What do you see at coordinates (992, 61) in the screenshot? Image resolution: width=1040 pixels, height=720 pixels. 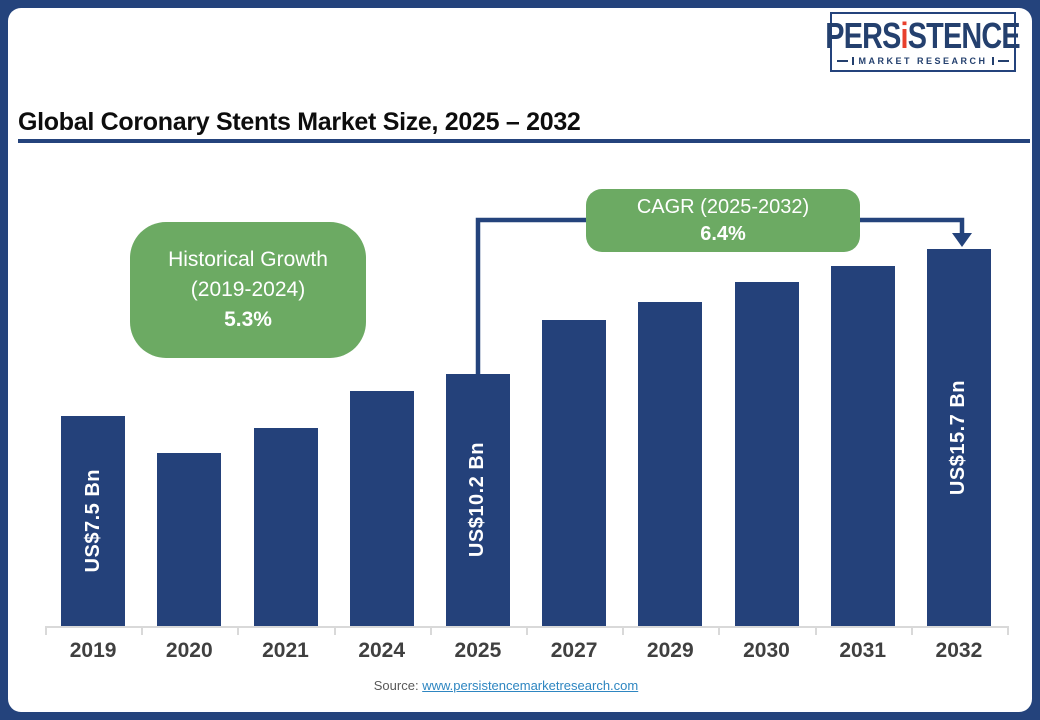 I see `tagline-right-tick` at bounding box center [992, 61].